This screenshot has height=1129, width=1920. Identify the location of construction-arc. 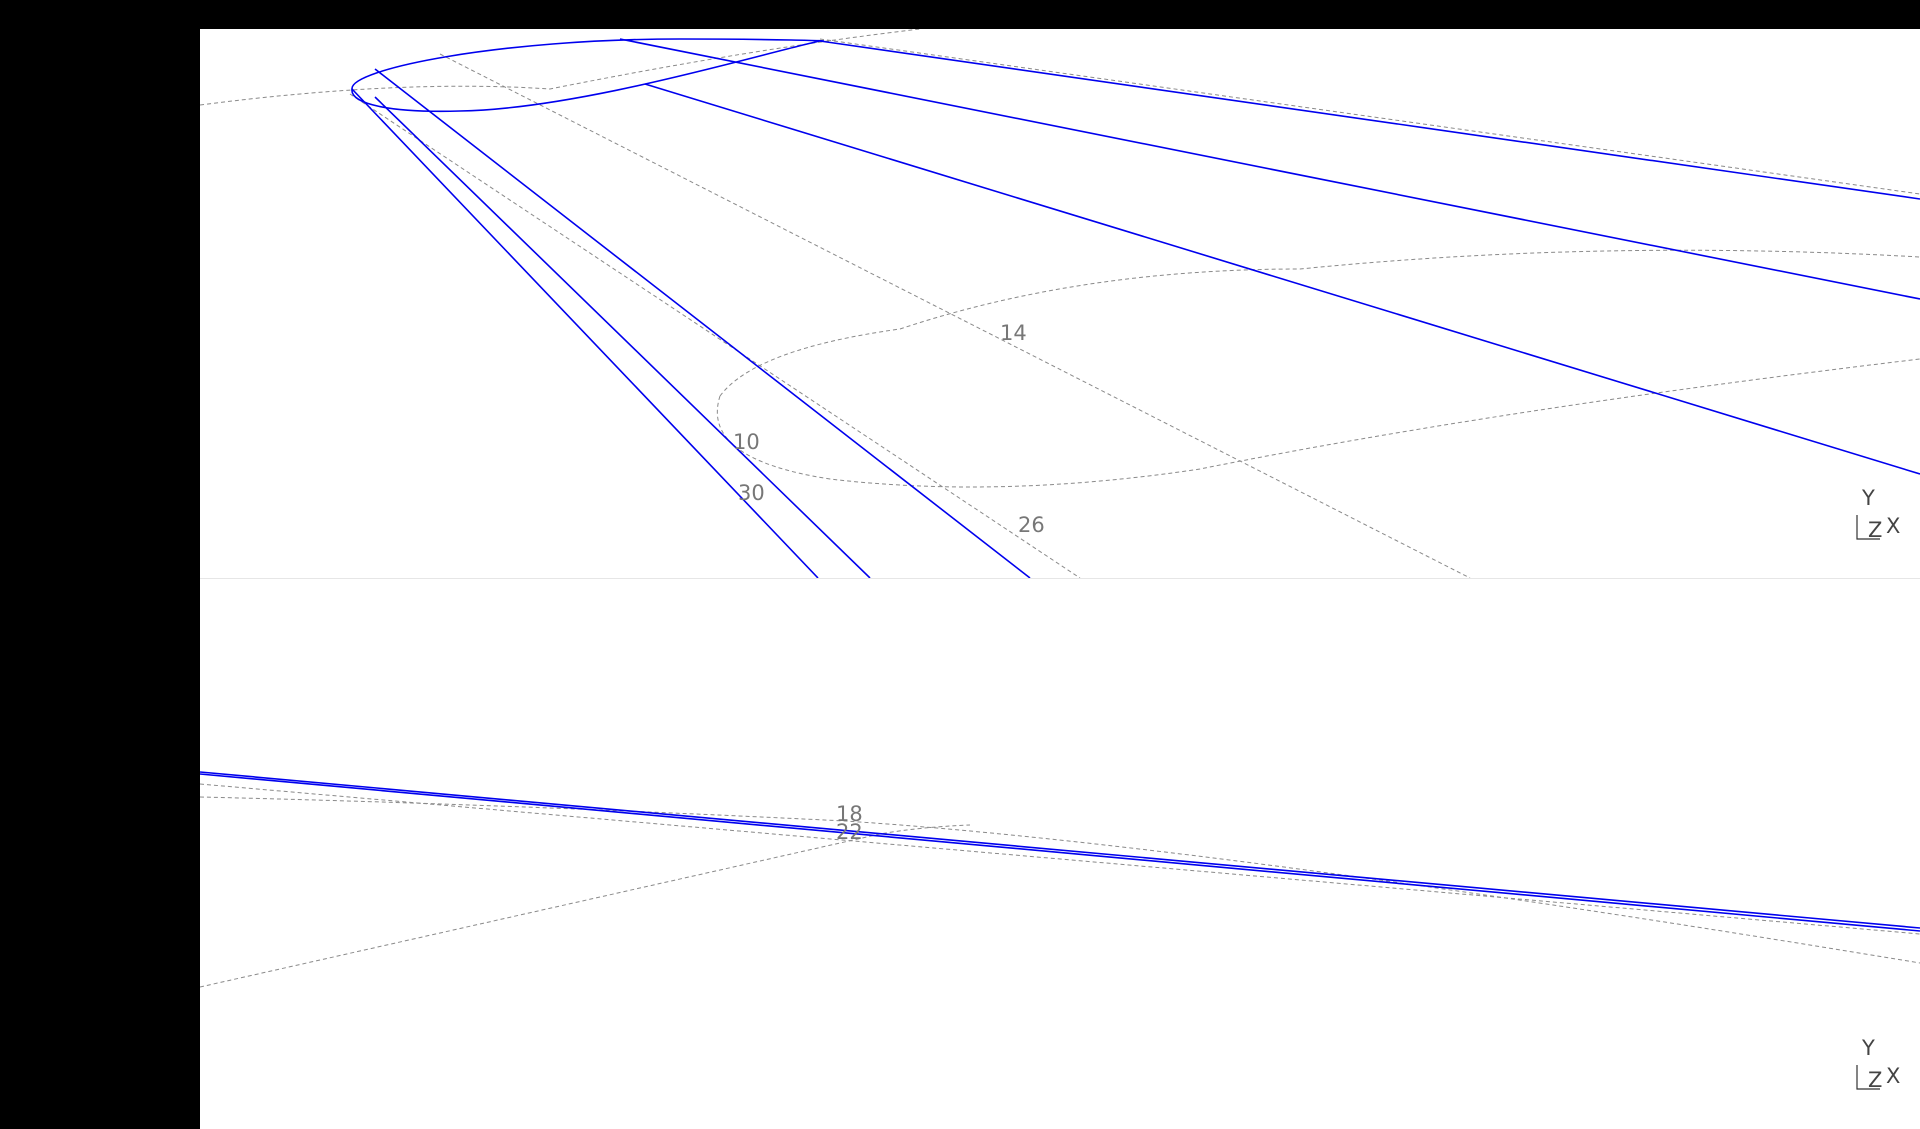
(1060, 880).